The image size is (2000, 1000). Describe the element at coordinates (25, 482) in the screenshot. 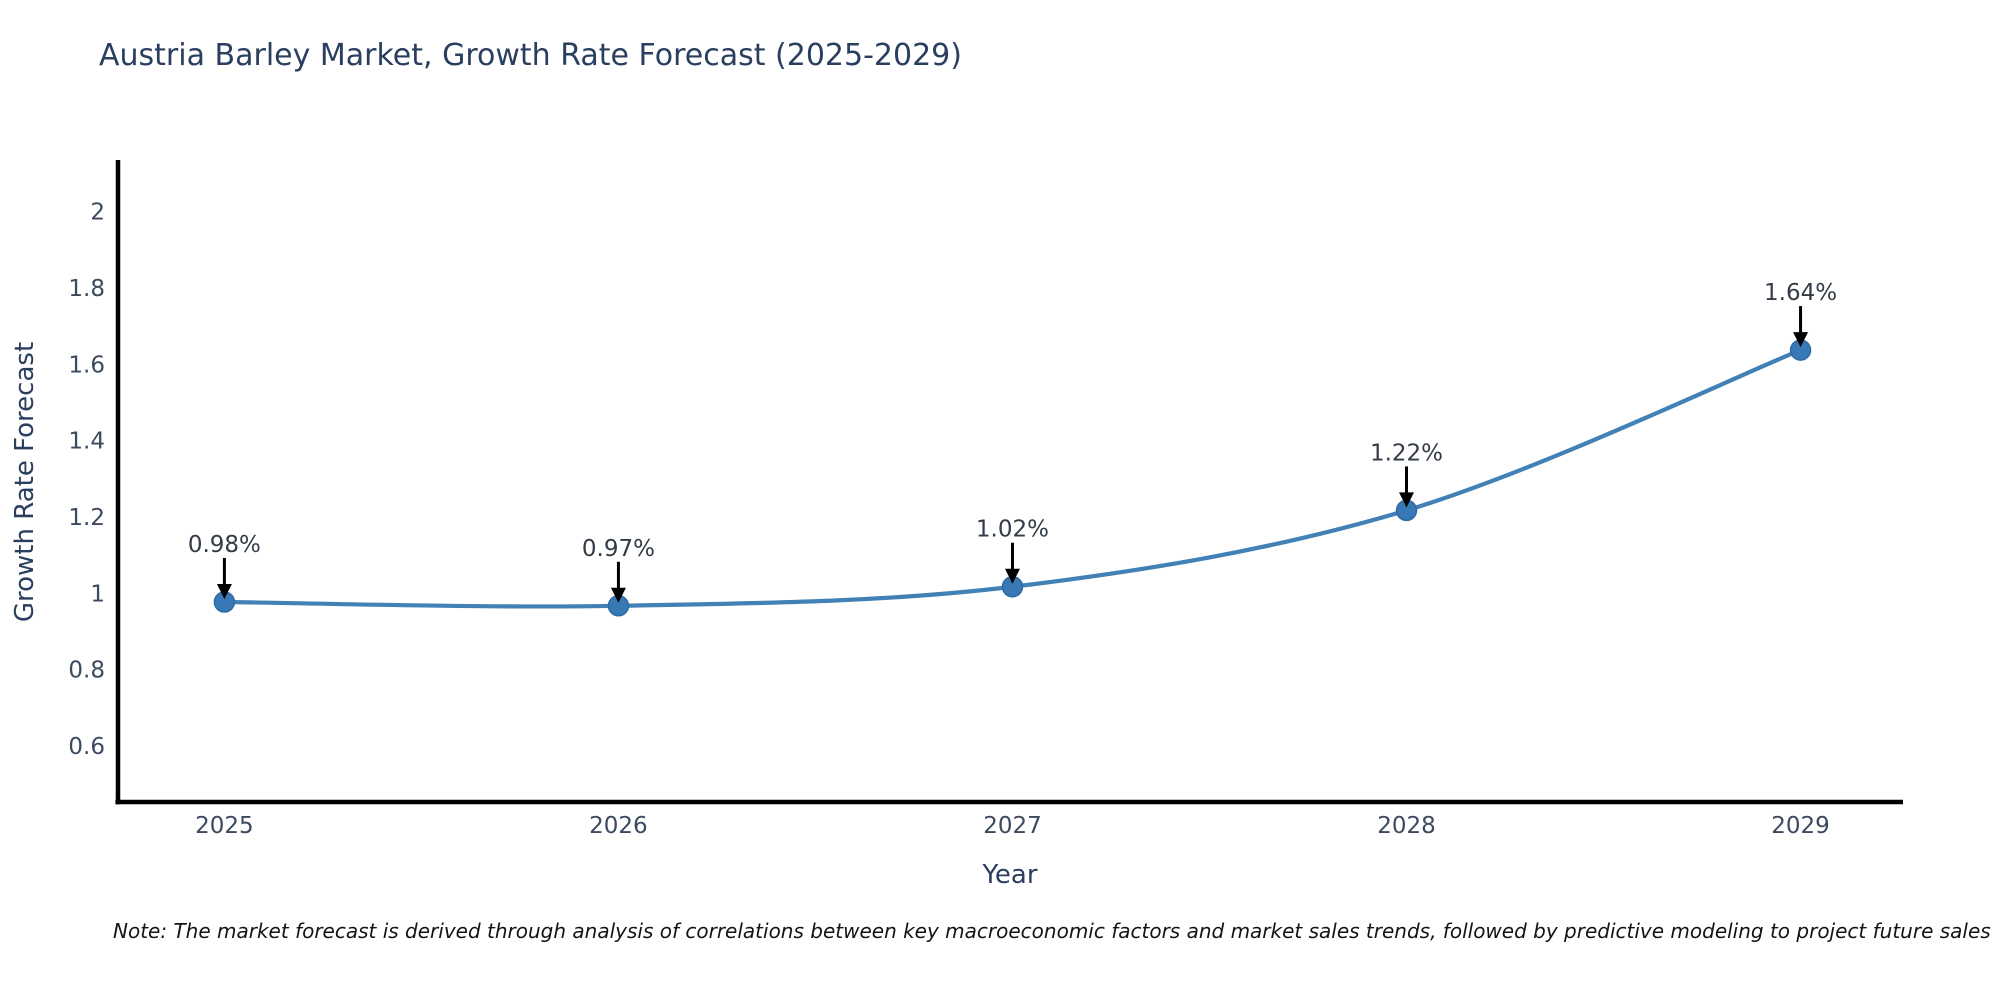

I see `y-axis-title: Growth Rate Forecast` at that location.